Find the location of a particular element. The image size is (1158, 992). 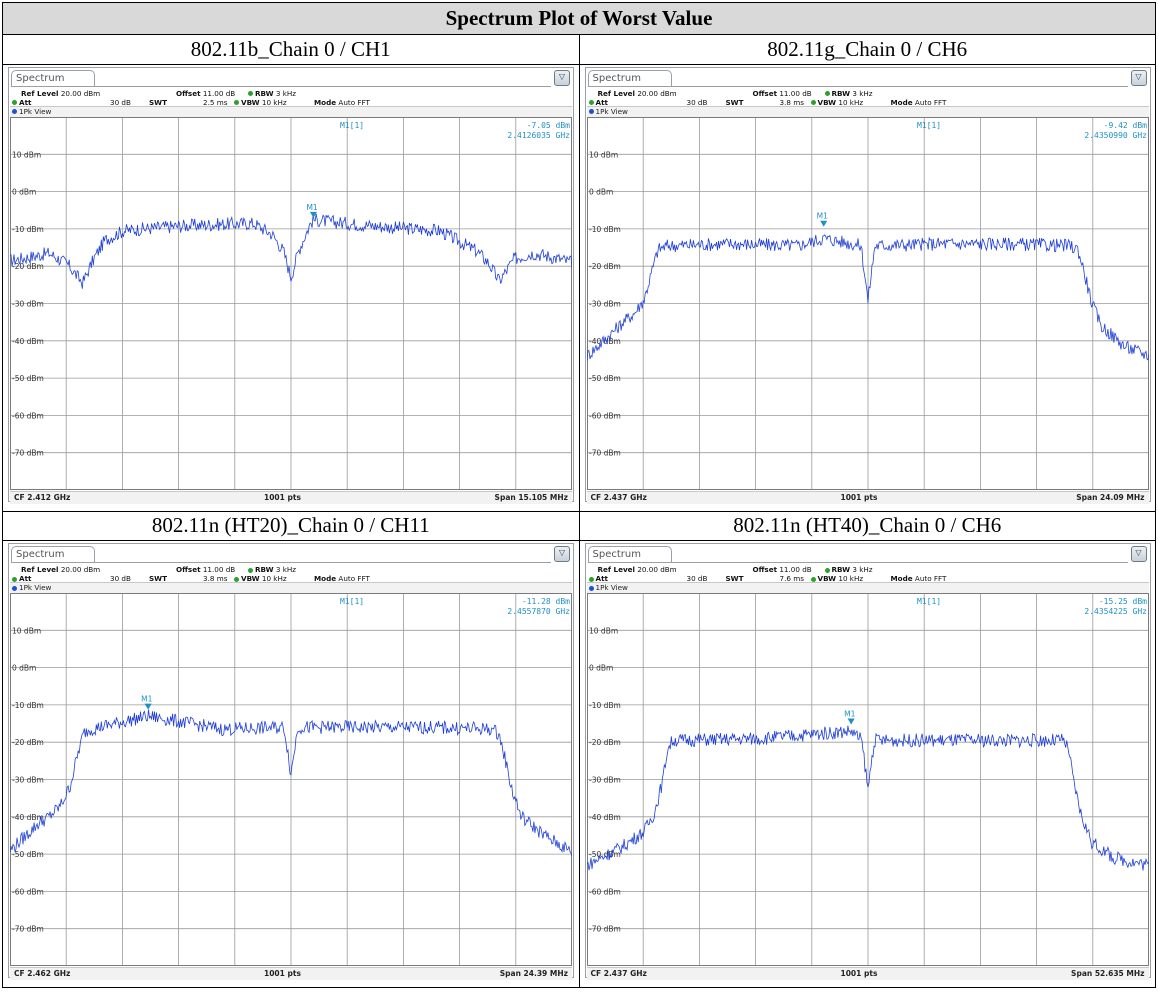

marker-frequency-readout: 2.4126035 GHz is located at coordinates (538, 135).